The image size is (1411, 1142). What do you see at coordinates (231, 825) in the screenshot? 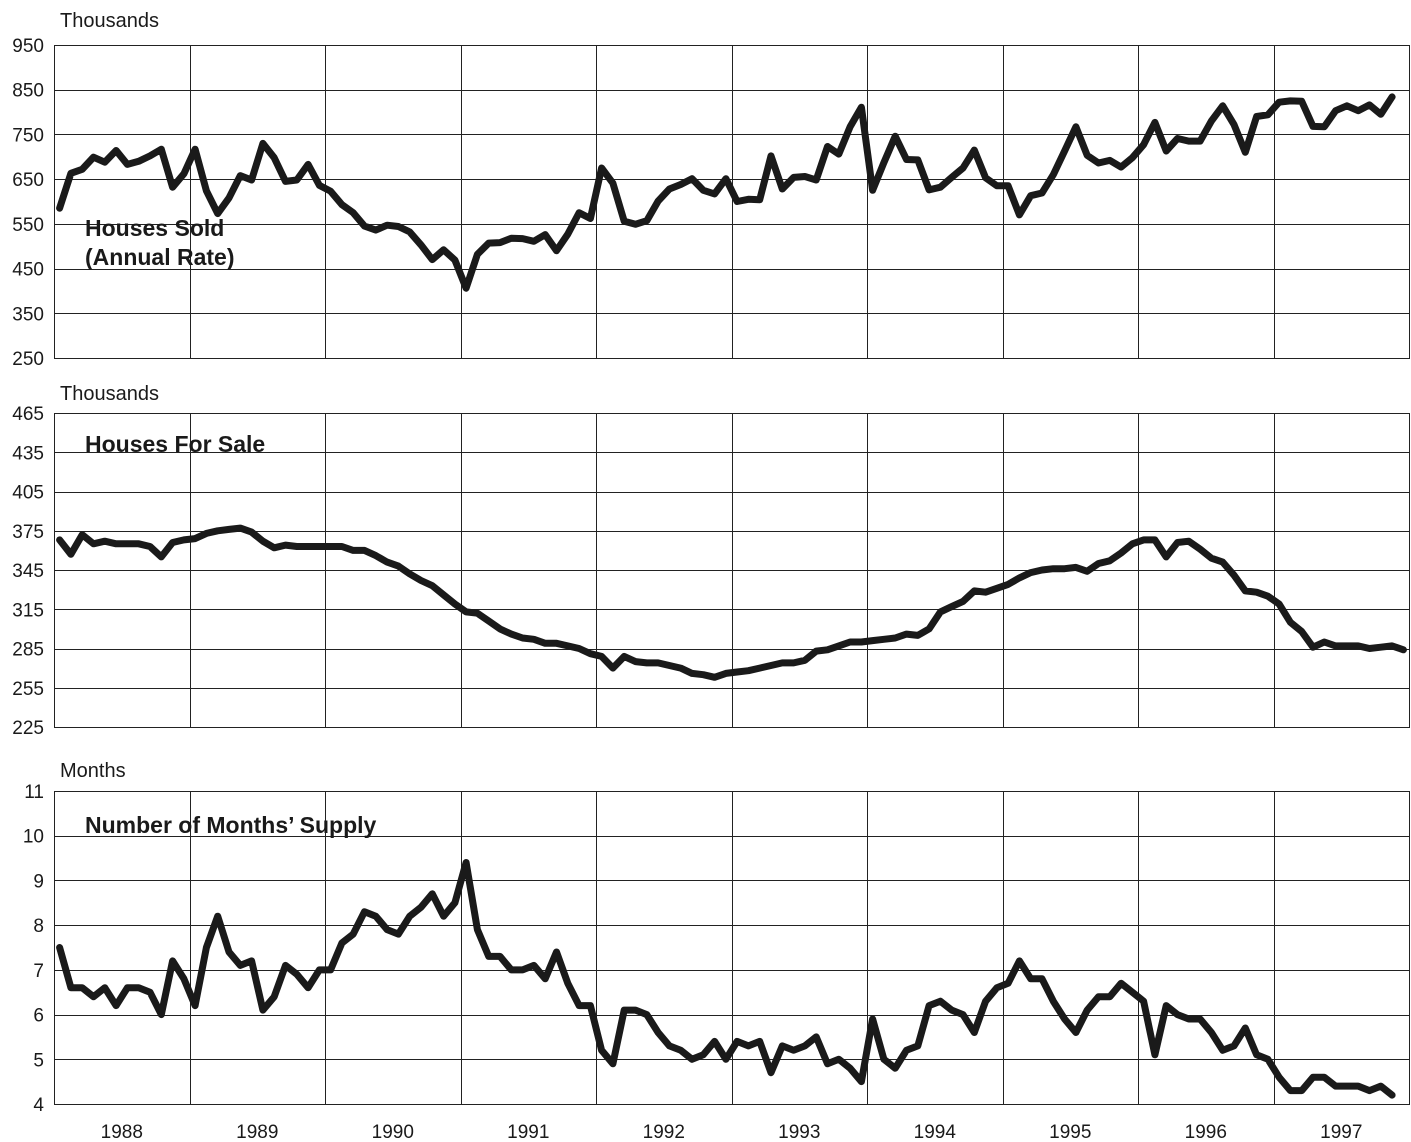
I see `months-supply-series-label: Number of Months’ Supply` at bounding box center [231, 825].